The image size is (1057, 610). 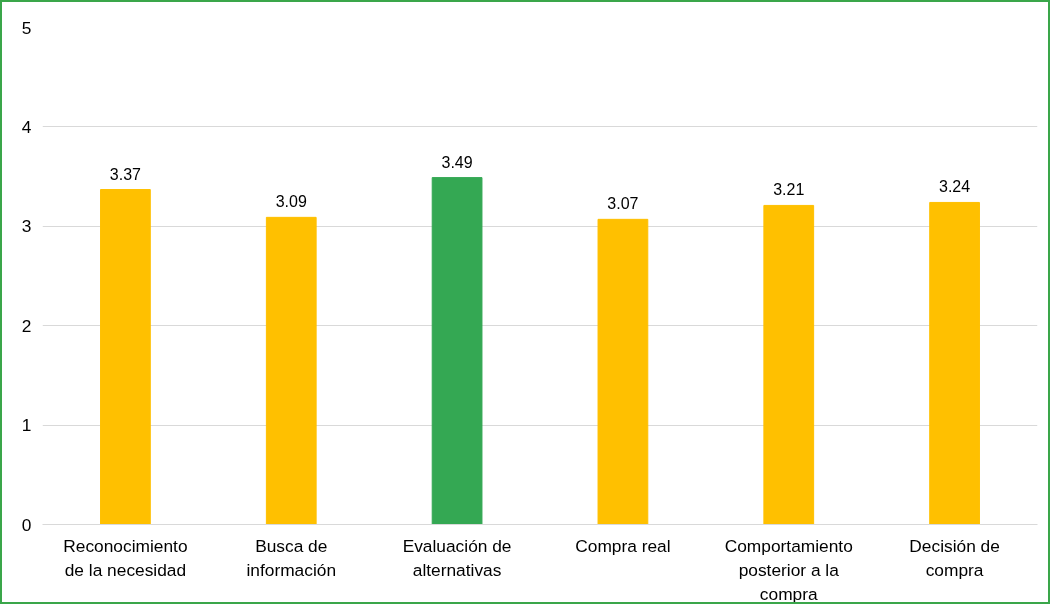 What do you see at coordinates (955, 187) in the screenshot?
I see `data-label: 3.24` at bounding box center [955, 187].